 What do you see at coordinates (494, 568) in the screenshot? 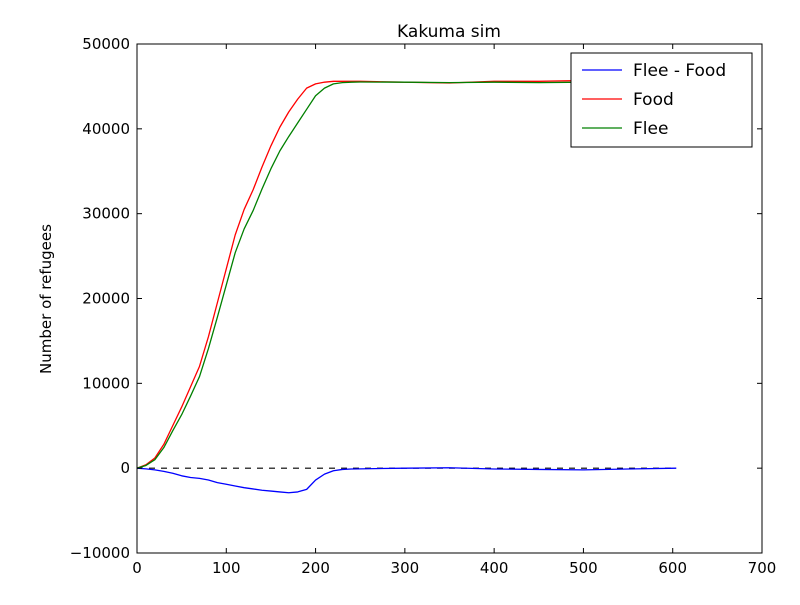
I see `x-tick-label: 400` at bounding box center [494, 568].